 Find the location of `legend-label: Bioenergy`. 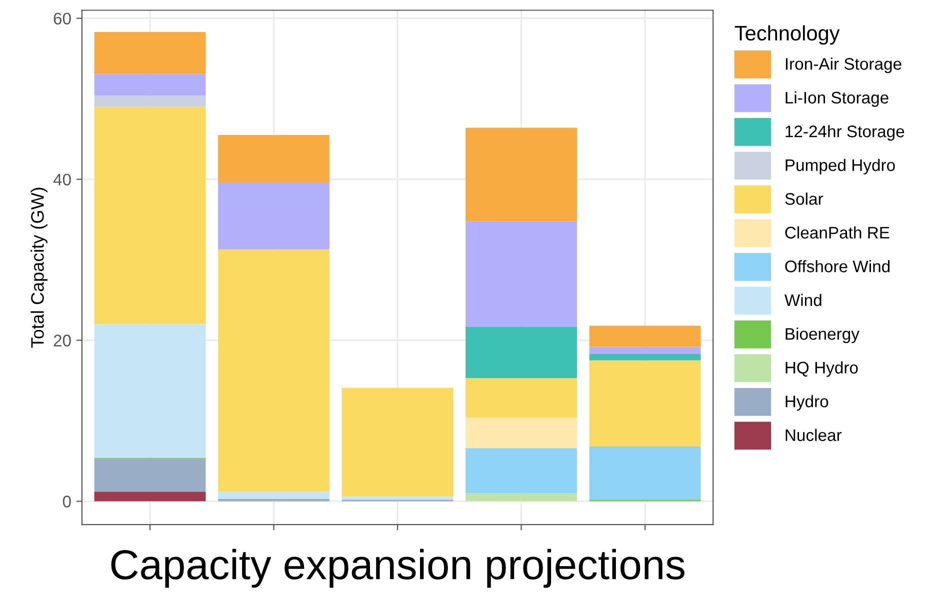

legend-label: Bioenergy is located at coordinates (823, 336).